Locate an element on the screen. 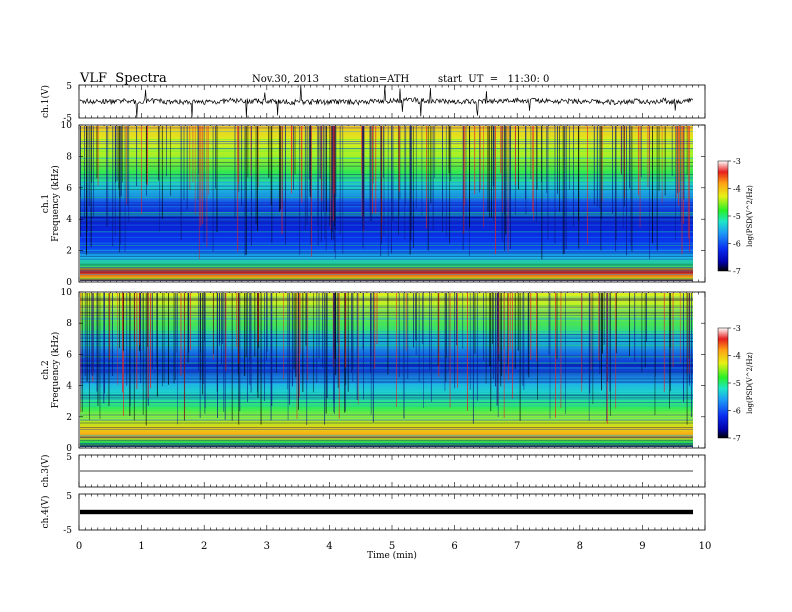  ch2-colorbar-tick-label: -6 is located at coordinates (737, 411).